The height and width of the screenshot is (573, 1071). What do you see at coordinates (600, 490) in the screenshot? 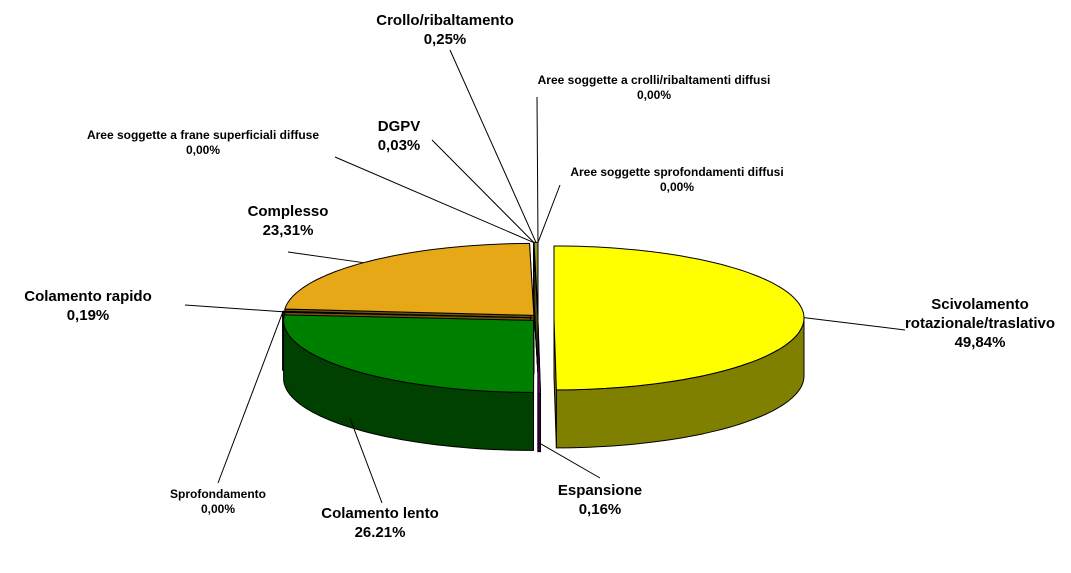
I see `category-name: Espansione` at bounding box center [600, 490].